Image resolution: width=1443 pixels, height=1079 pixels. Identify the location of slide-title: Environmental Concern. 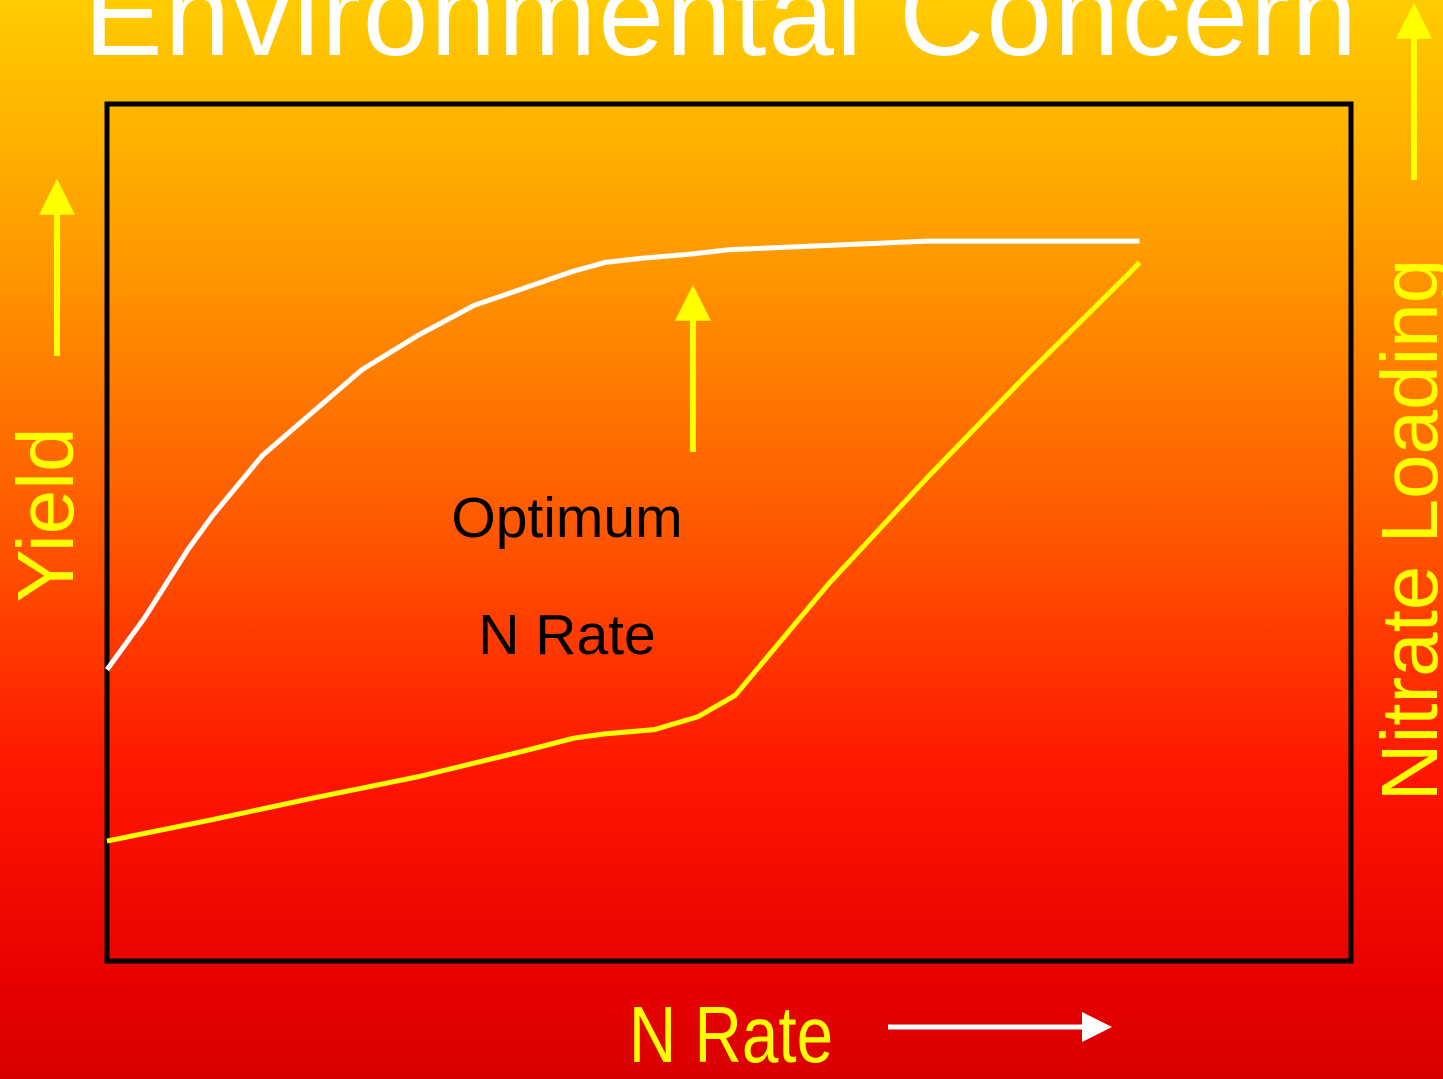
(721, 40).